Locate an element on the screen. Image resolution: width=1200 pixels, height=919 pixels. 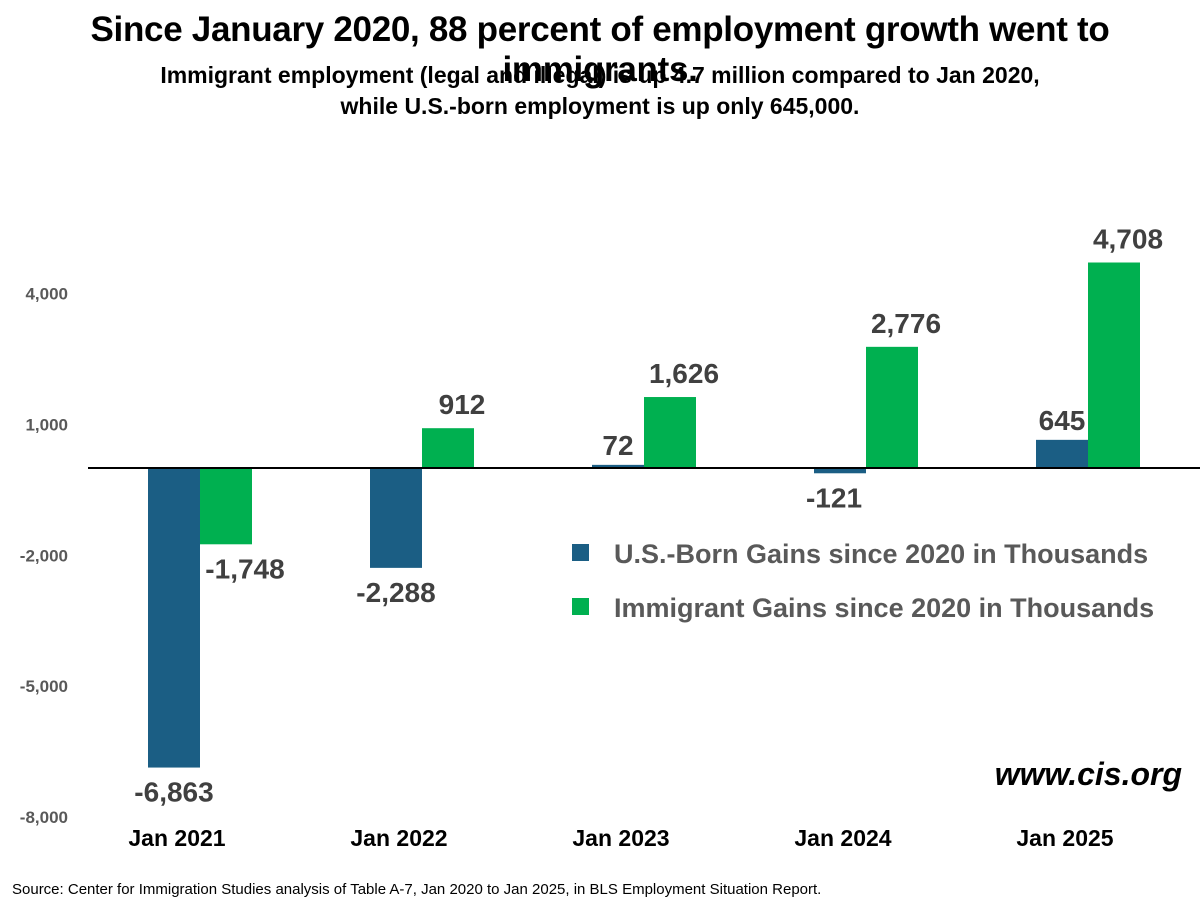
y-tick-label: -5,000 is located at coordinates (44, 686).